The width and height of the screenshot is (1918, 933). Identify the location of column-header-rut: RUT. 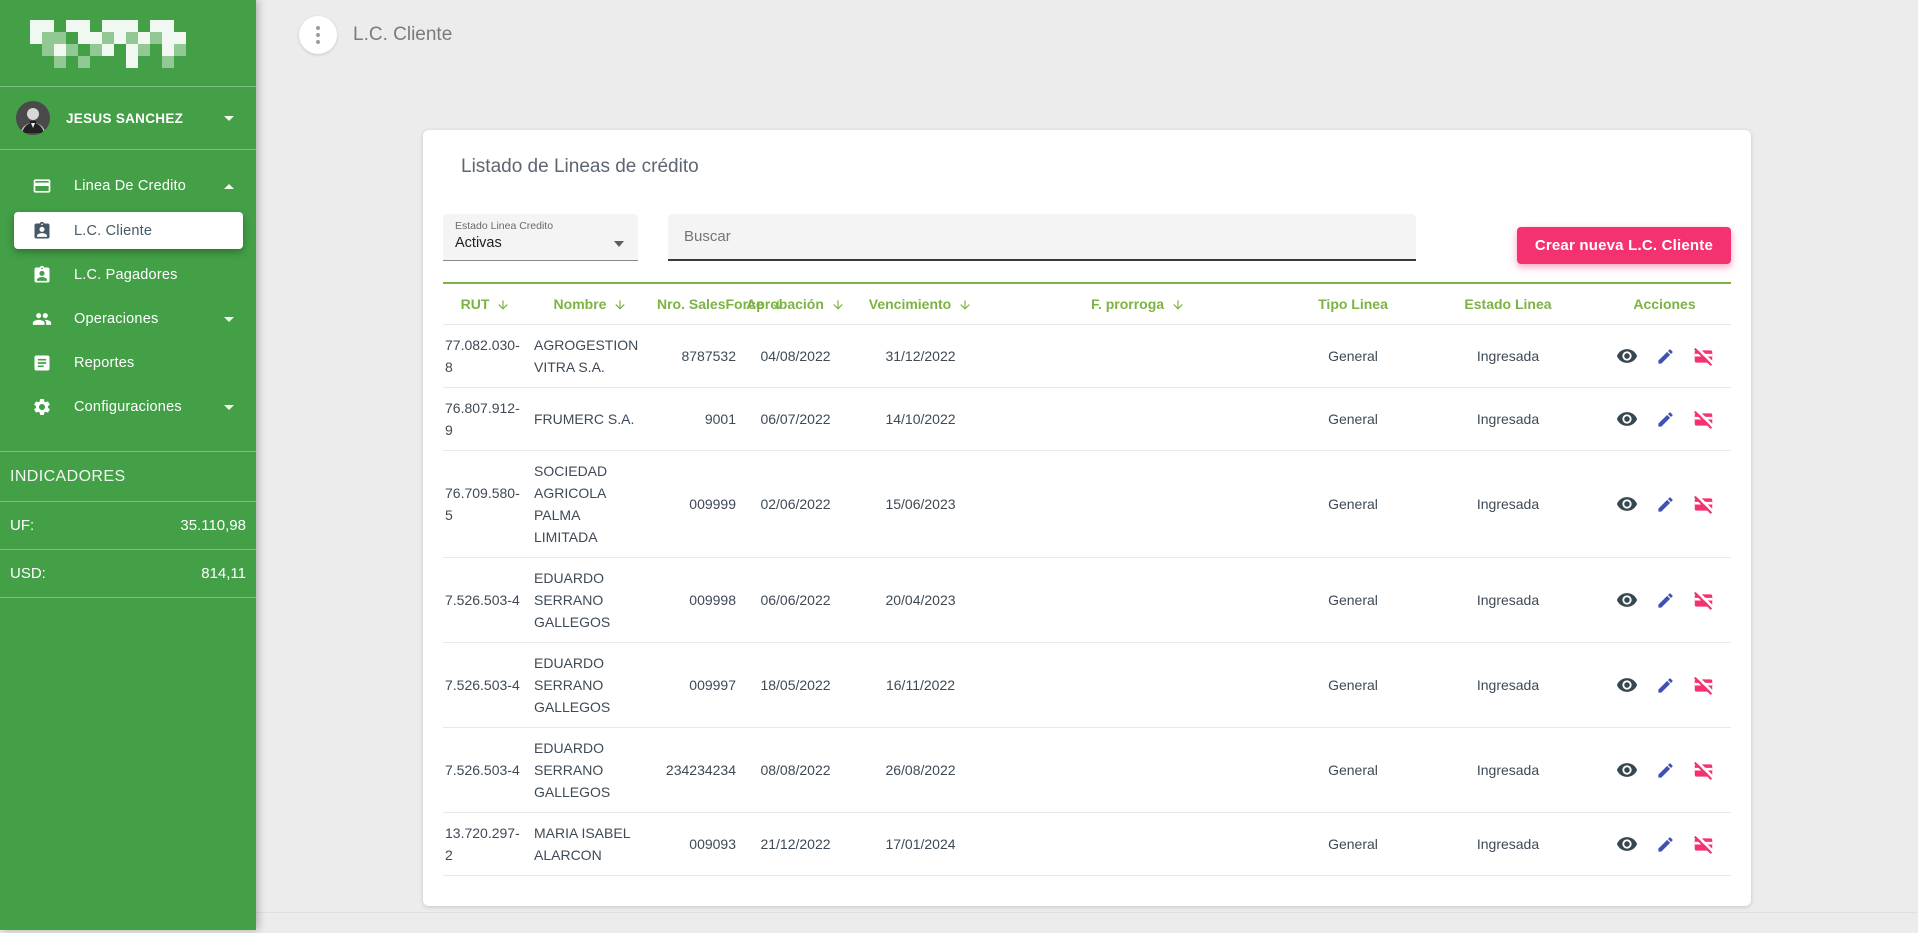
(485, 303).